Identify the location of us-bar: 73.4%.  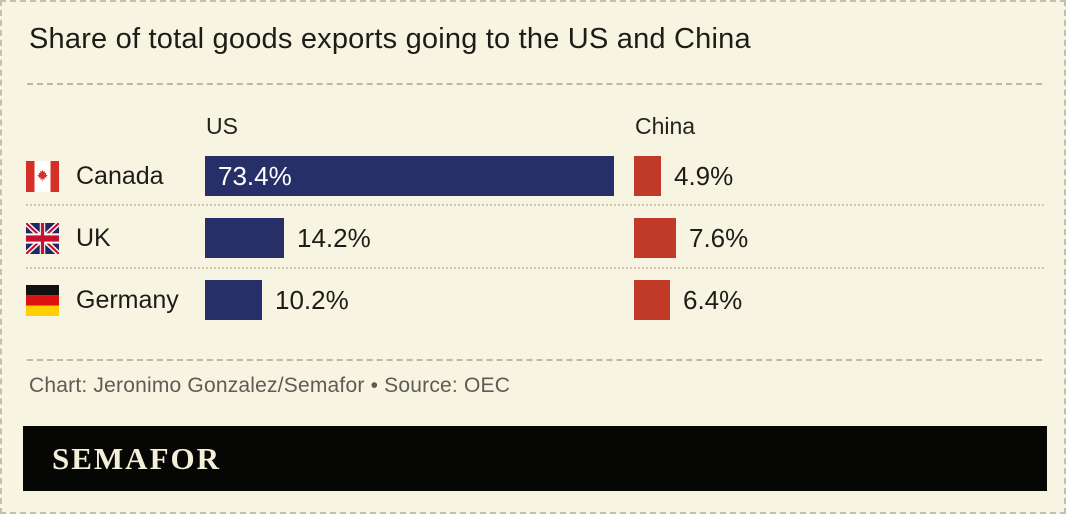
(409, 176).